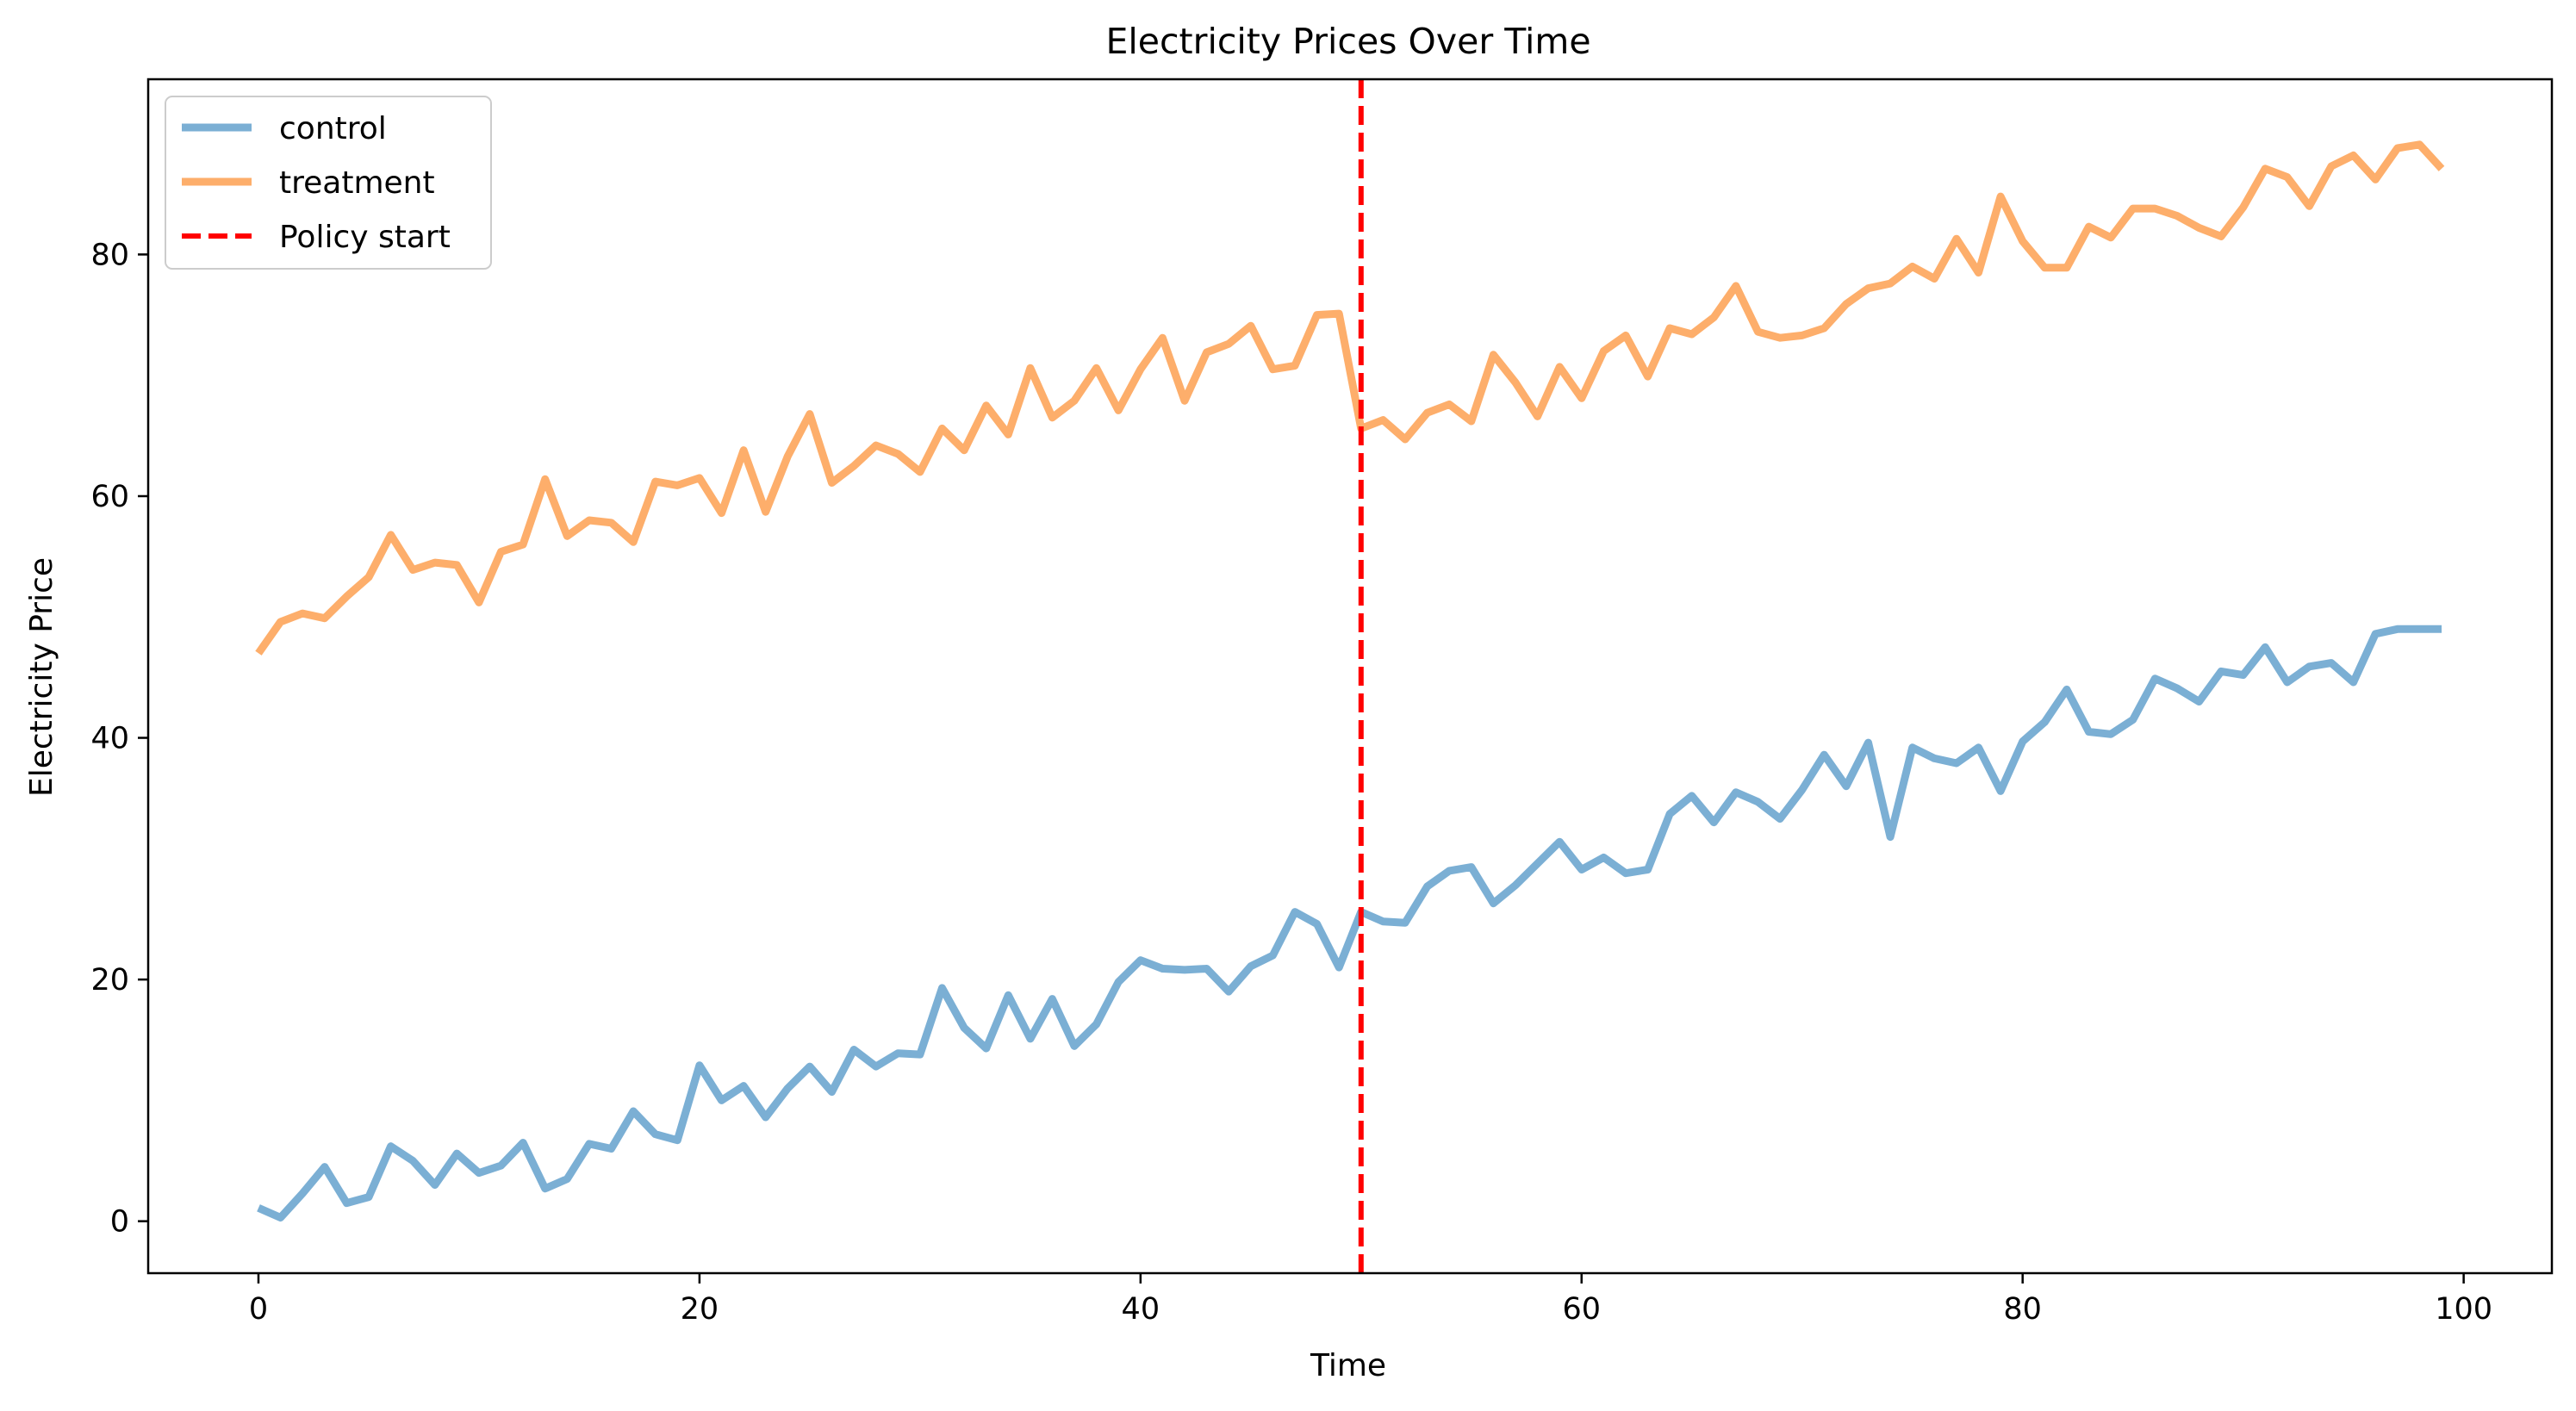 The image size is (2576, 1411). What do you see at coordinates (1348, 1365) in the screenshot?
I see `x-axis-label: Time` at bounding box center [1348, 1365].